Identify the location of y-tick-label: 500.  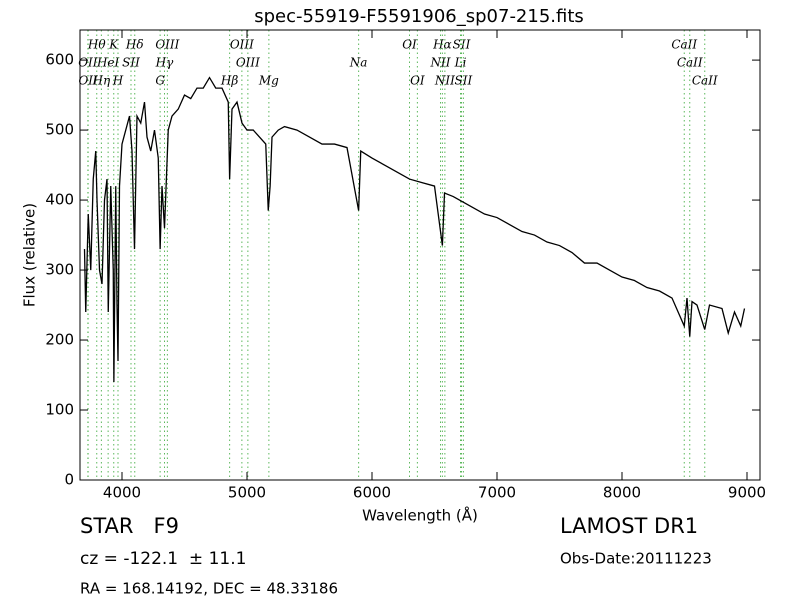
(59, 130).